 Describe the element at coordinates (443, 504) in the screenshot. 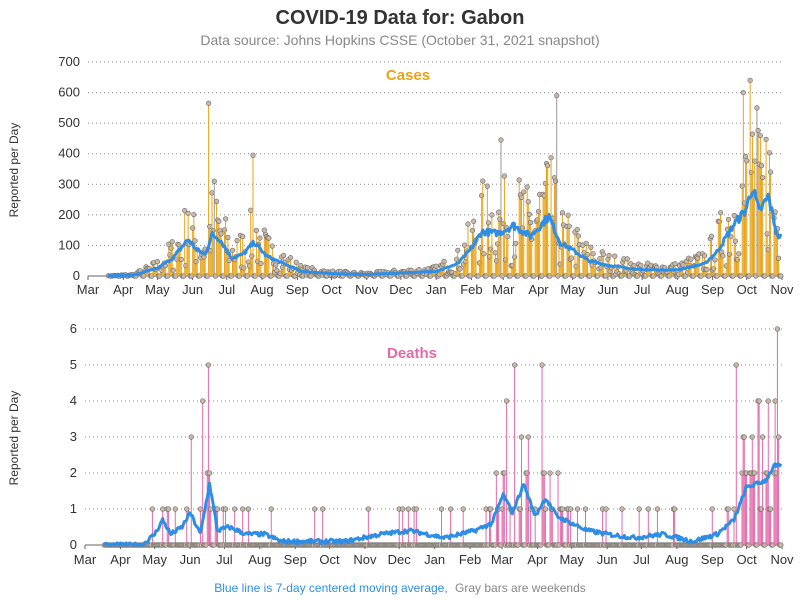

I see `deaths-moving-average-line` at that location.